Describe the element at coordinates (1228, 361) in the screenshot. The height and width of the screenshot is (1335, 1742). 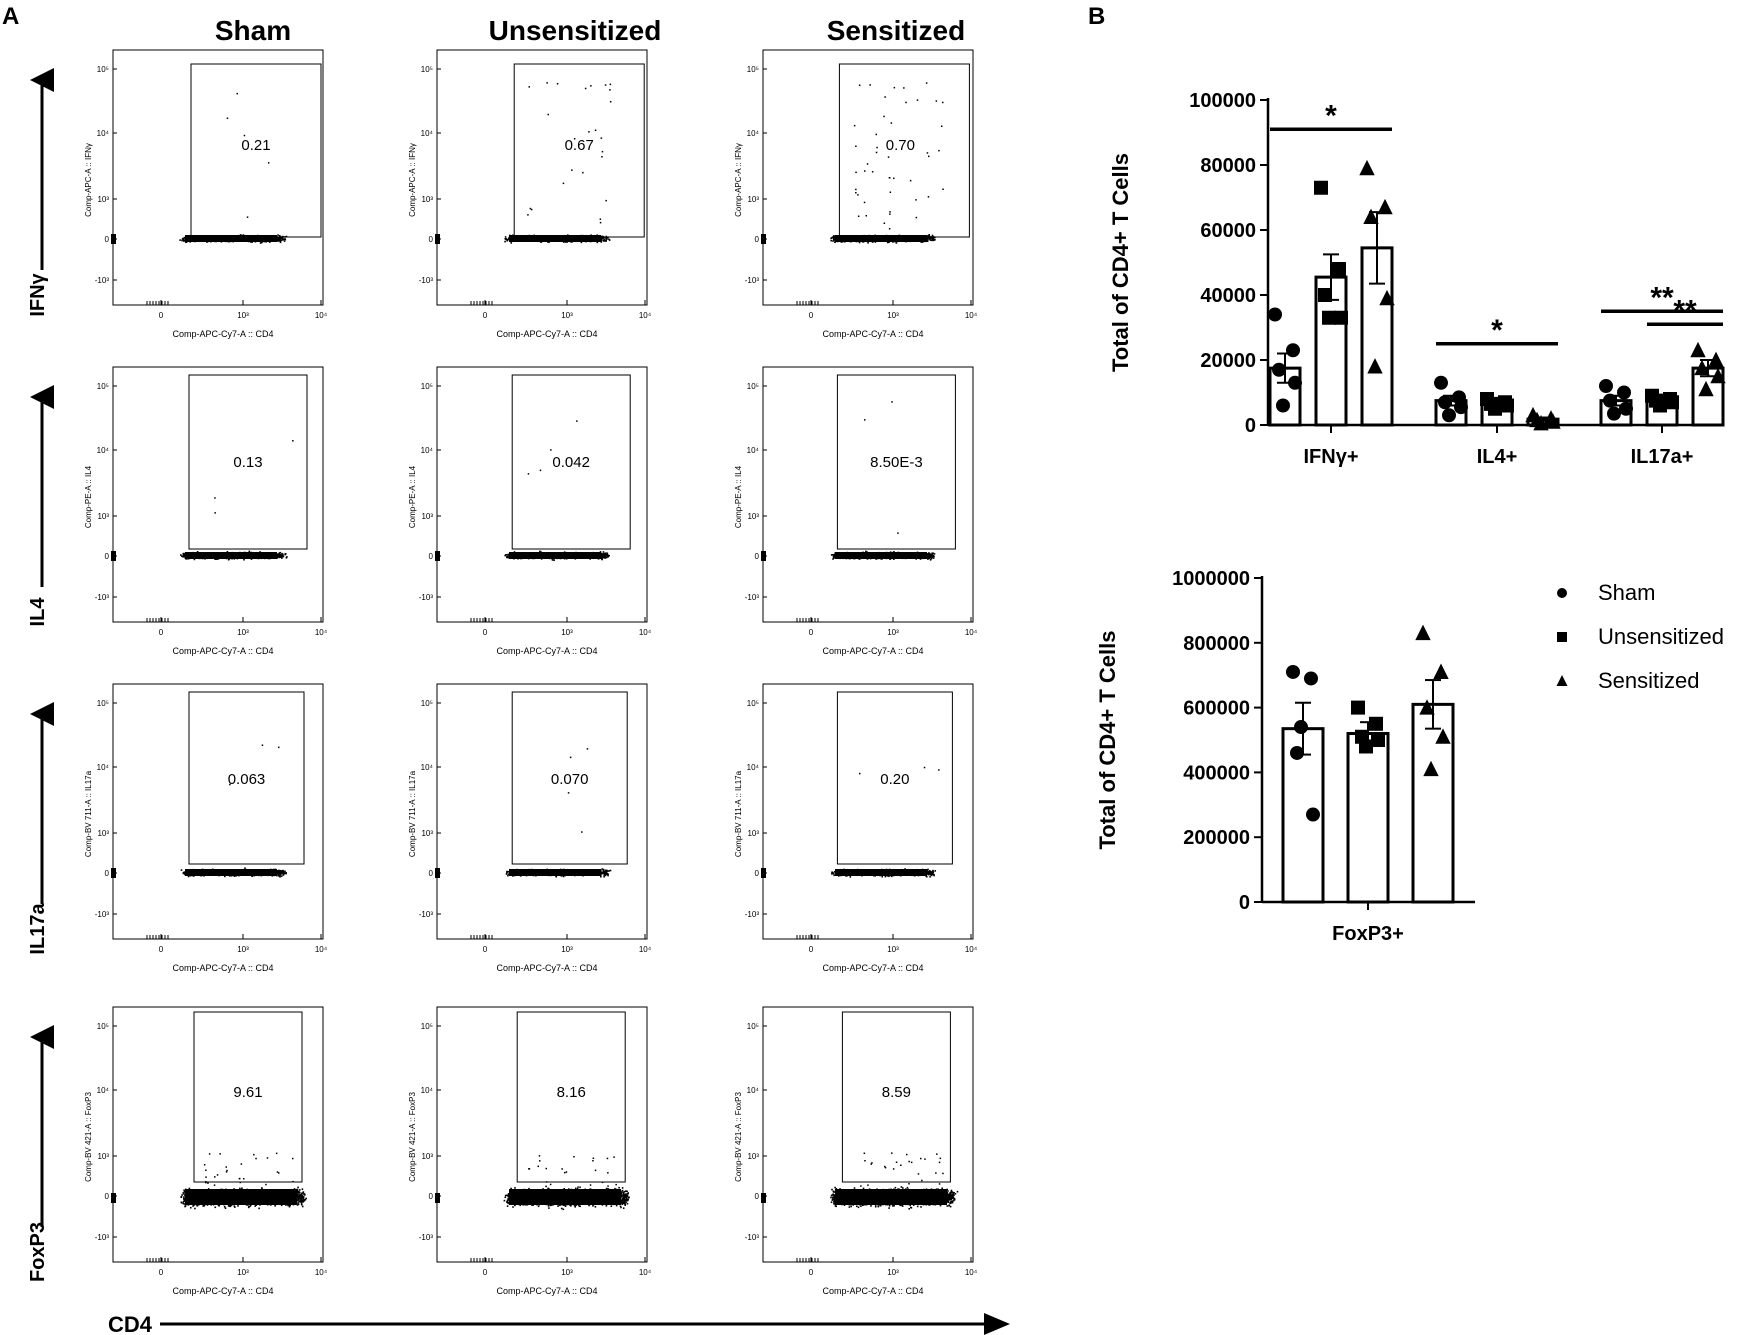
I see `y-tick-label: 20000` at that location.